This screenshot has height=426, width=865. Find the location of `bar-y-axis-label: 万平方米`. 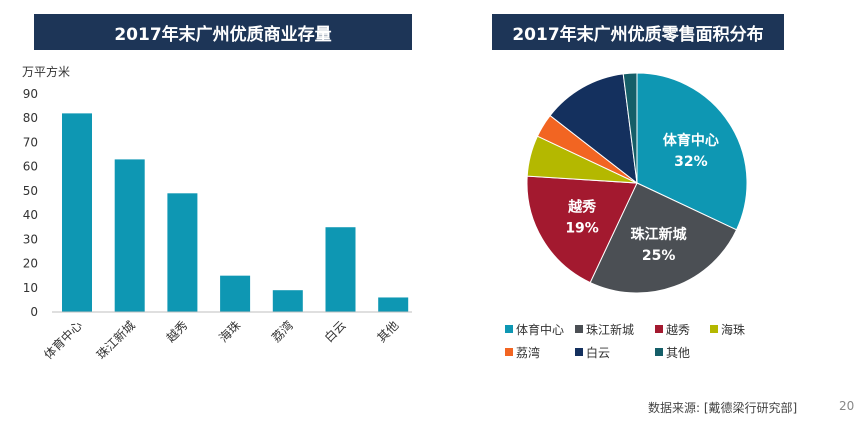

bar-y-axis-label: 万平方米 is located at coordinates (46, 71).